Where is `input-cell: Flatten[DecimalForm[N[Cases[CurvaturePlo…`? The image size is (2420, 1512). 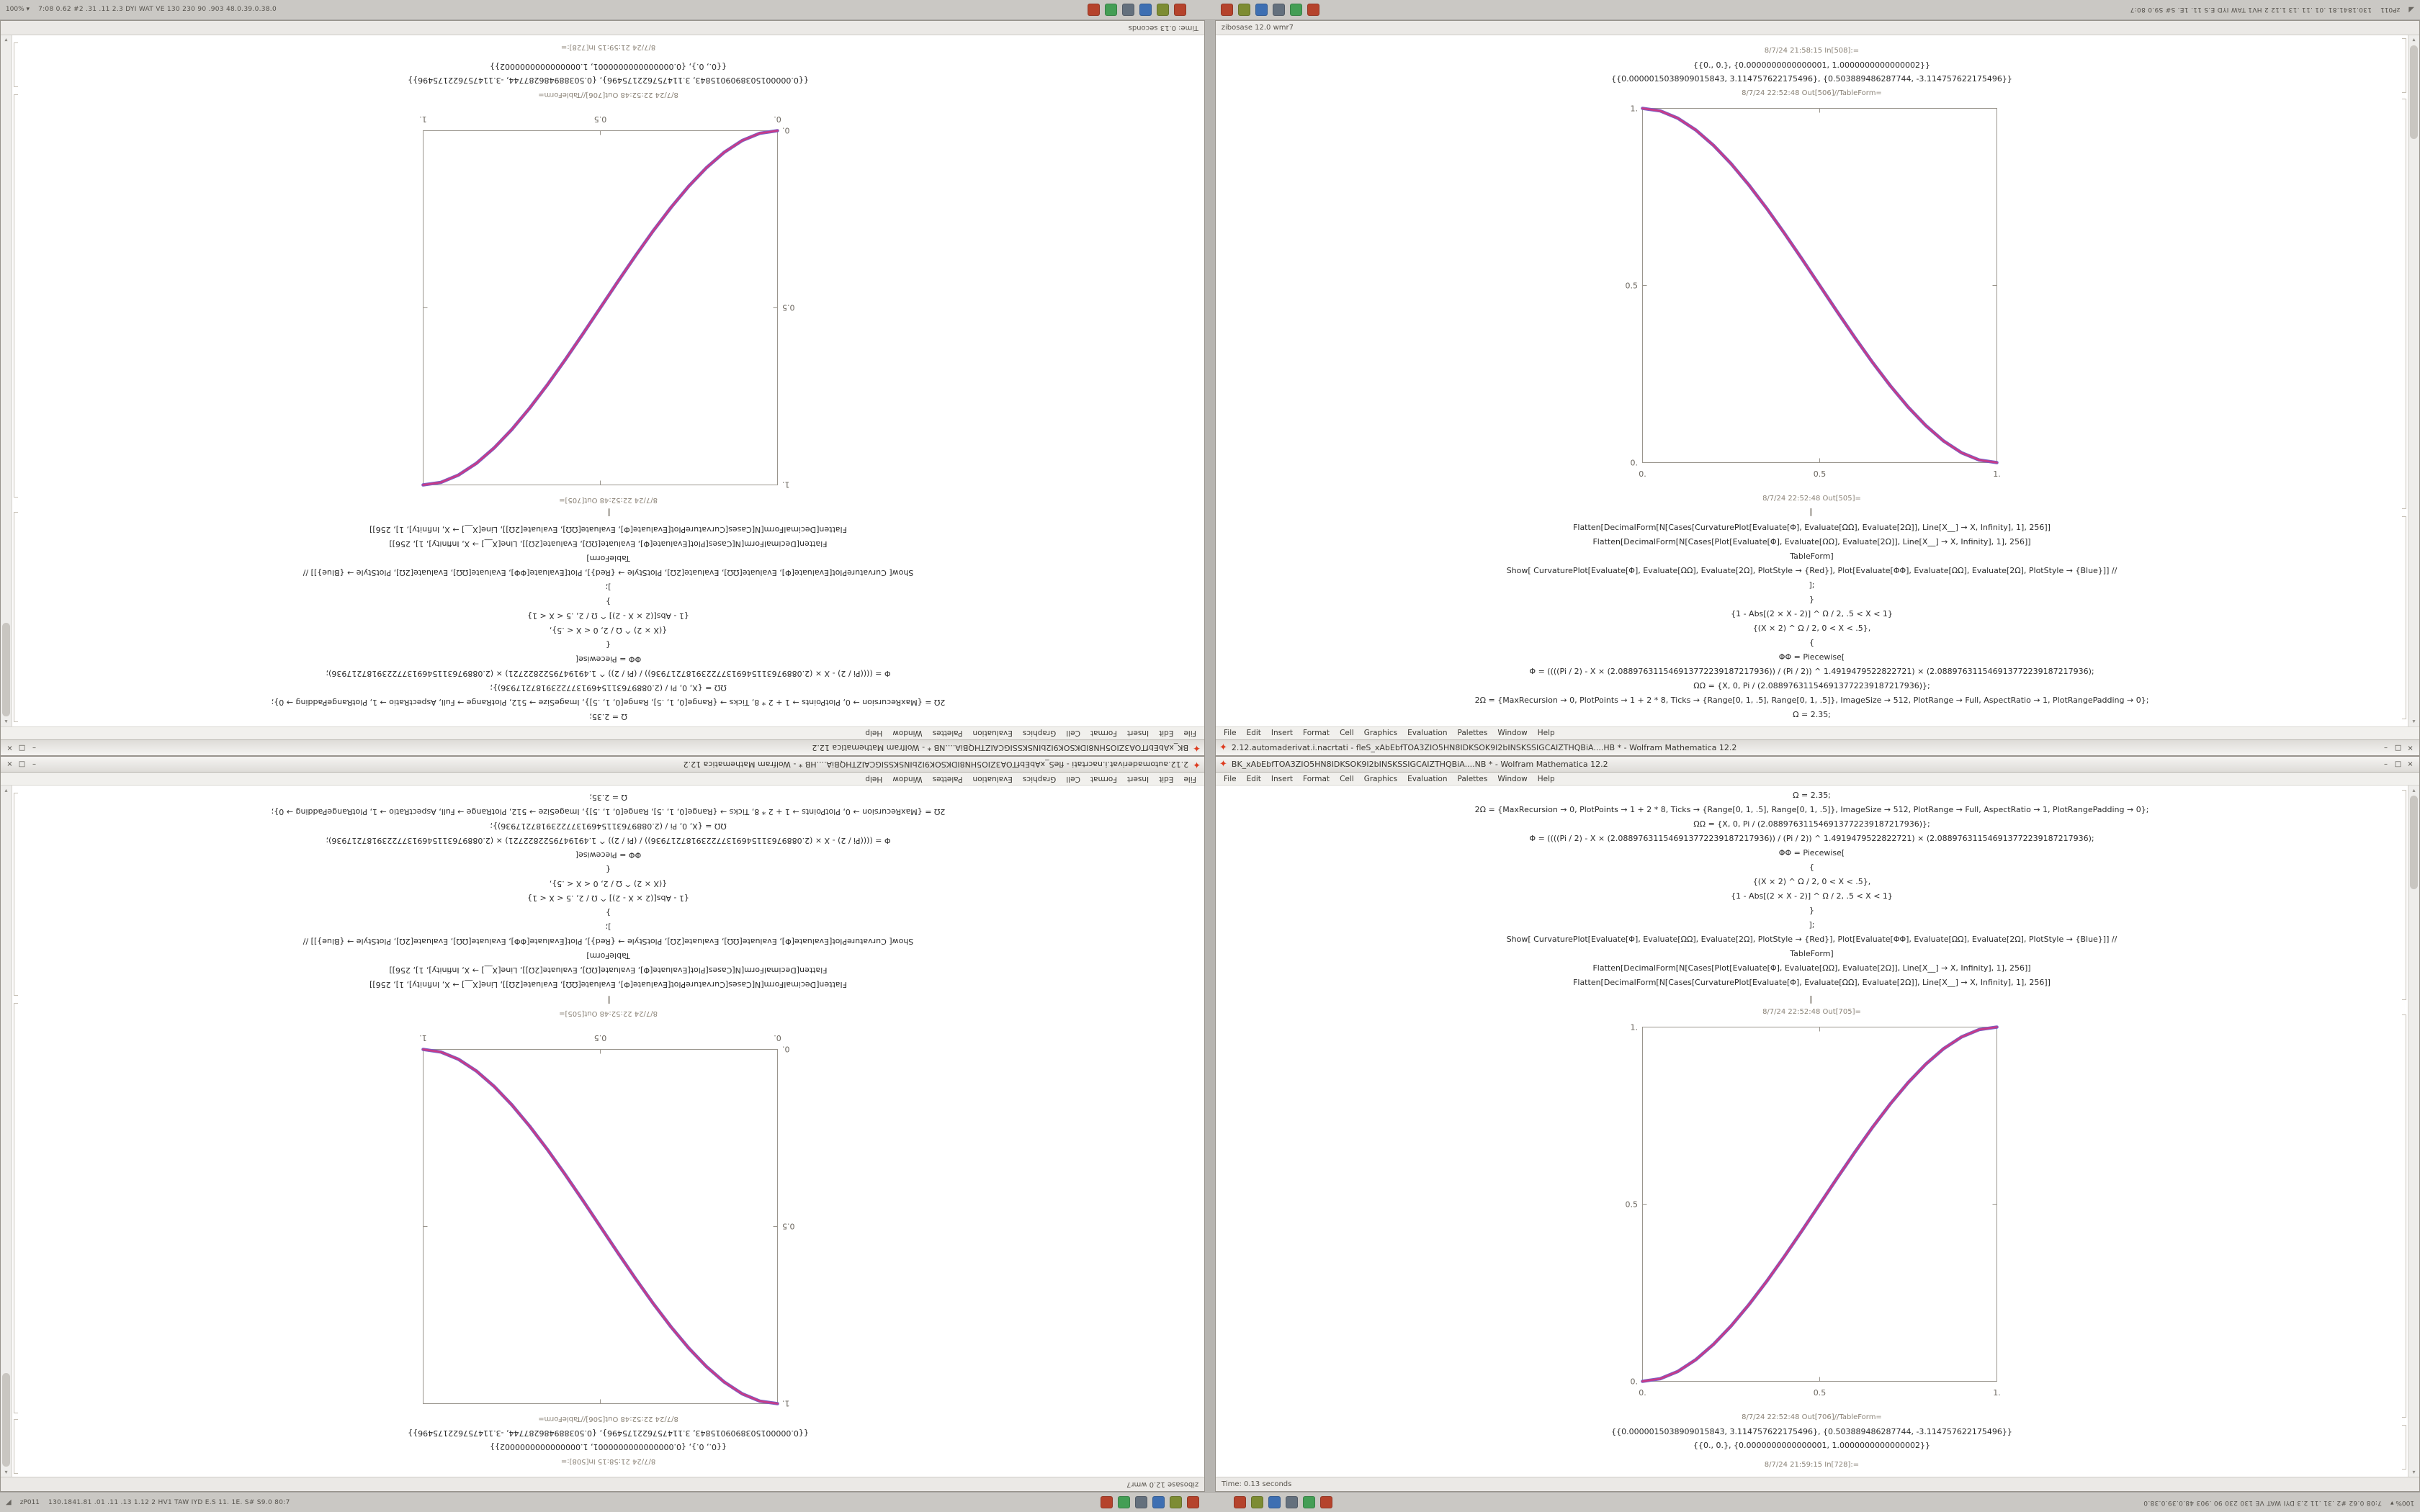 input-cell: Flatten[DecimalForm[N[Cases[CurvaturePlo… is located at coordinates (608, 890).